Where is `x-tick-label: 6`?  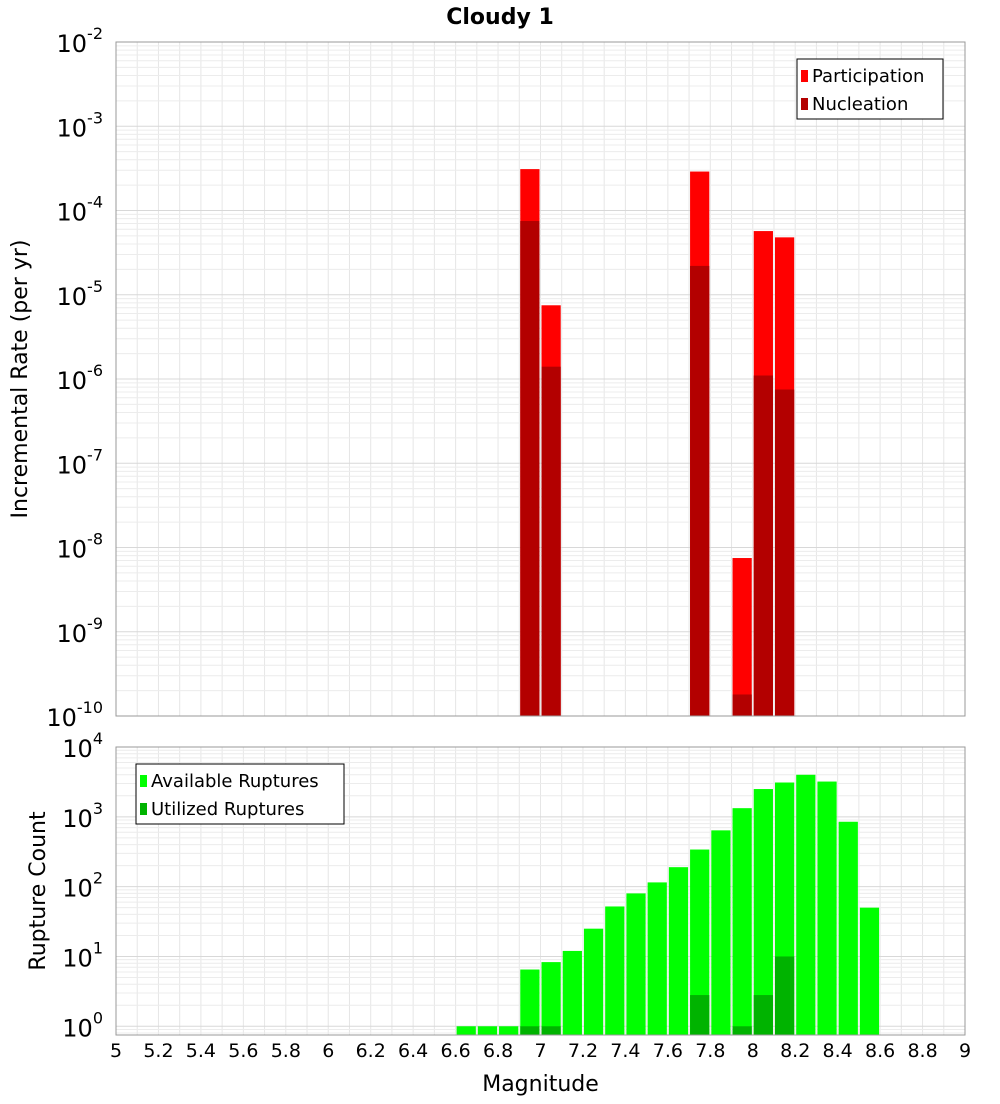
x-tick-label: 6 is located at coordinates (328, 1051).